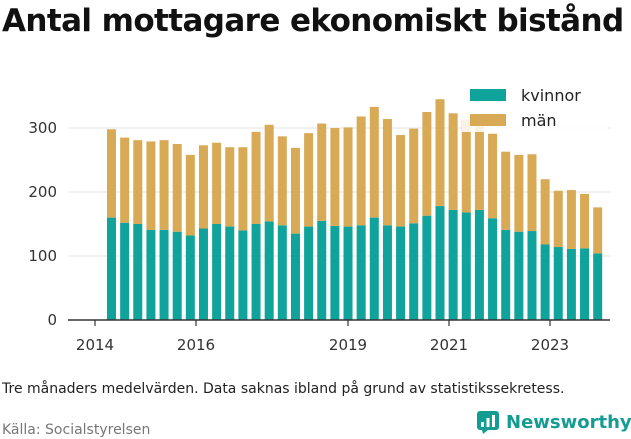 The height and width of the screenshot is (439, 631). I want to click on x-tick-label: 2023, so click(550, 345).